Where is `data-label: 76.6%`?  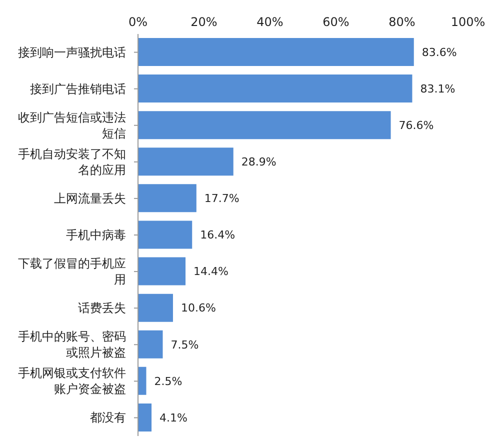
data-label: 76.6% is located at coordinates (416, 125).